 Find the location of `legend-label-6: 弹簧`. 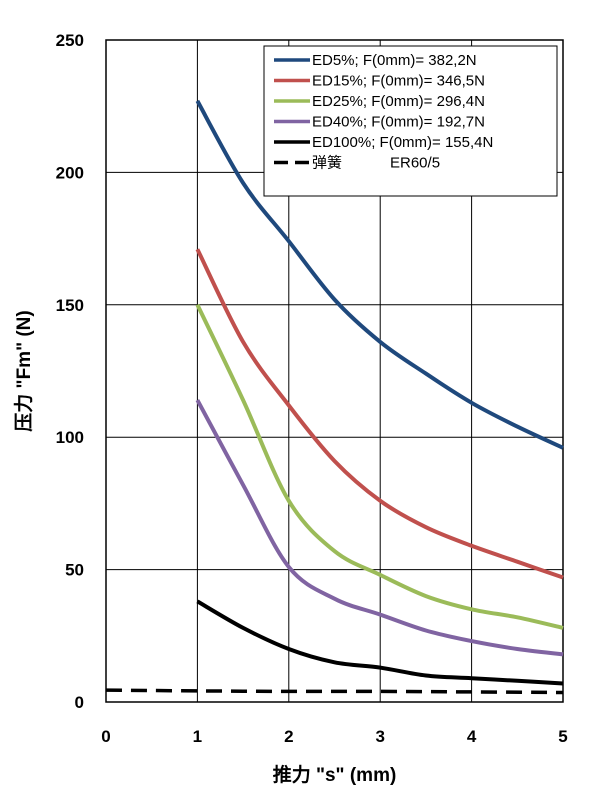

legend-label-6: 弹簧 is located at coordinates (327, 163).